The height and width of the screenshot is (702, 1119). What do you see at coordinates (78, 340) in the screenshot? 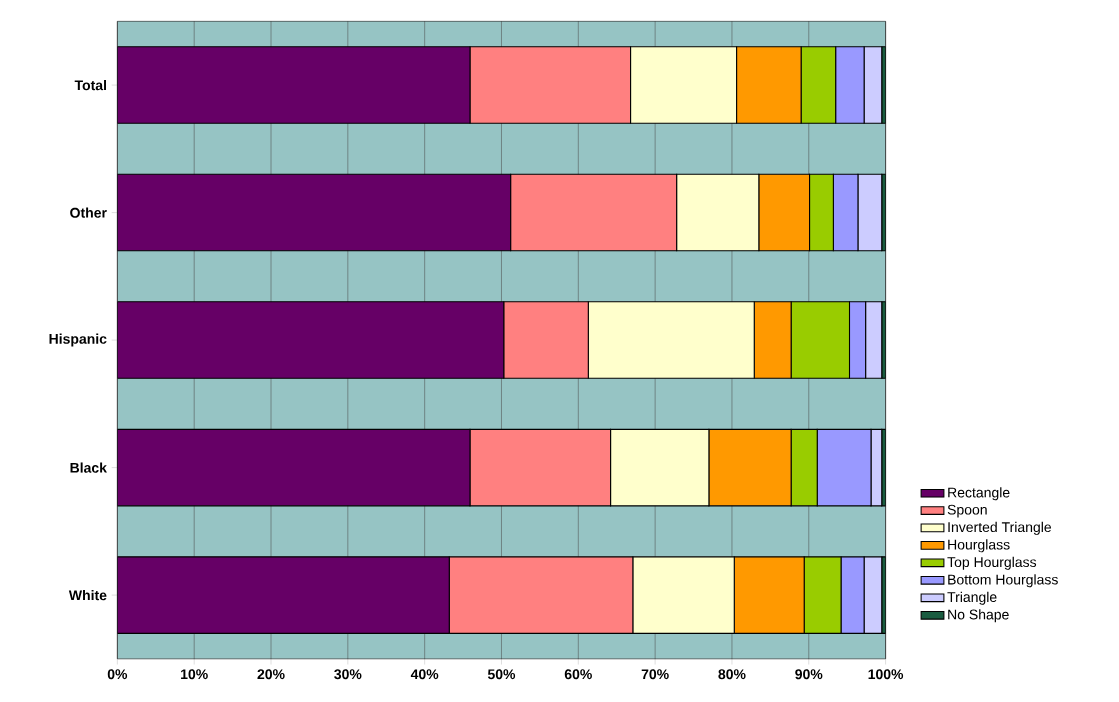
I see `y-tick-label: Hispanic` at bounding box center [78, 340].